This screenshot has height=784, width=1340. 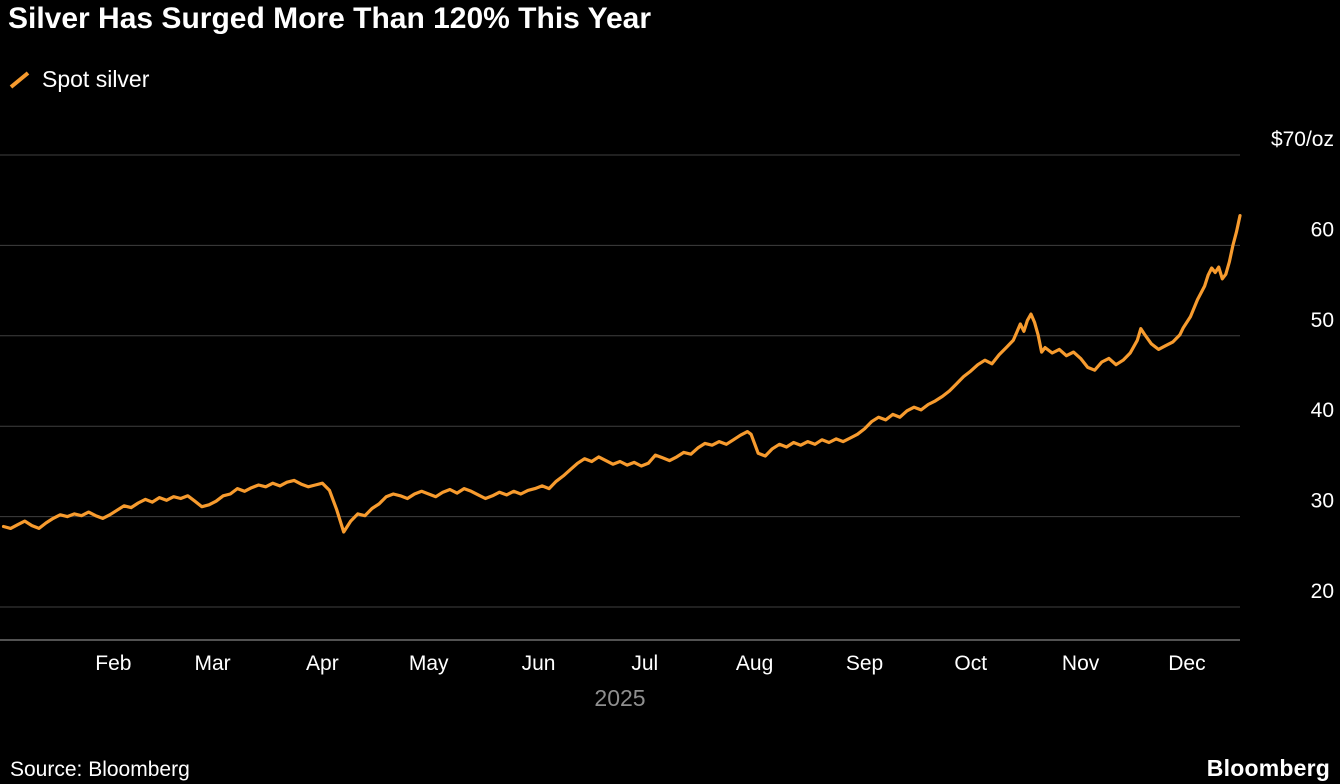 I want to click on y-tick-label-30: 30, so click(x=1322, y=501).